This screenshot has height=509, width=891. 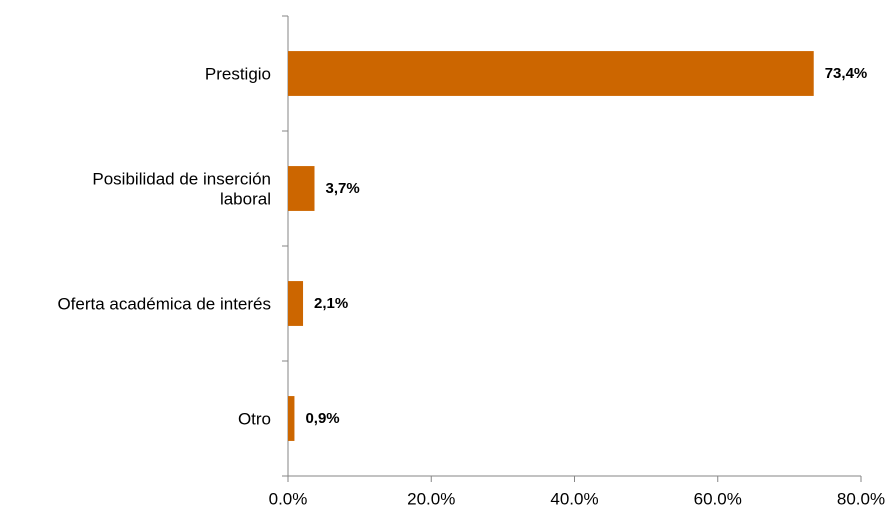 I want to click on category-label-line: laboral, so click(x=245, y=198).